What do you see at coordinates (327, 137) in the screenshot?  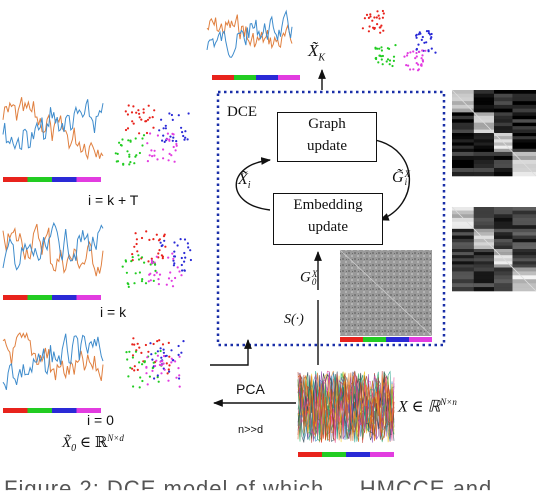 I see `graph-update-box: Graph update` at bounding box center [327, 137].